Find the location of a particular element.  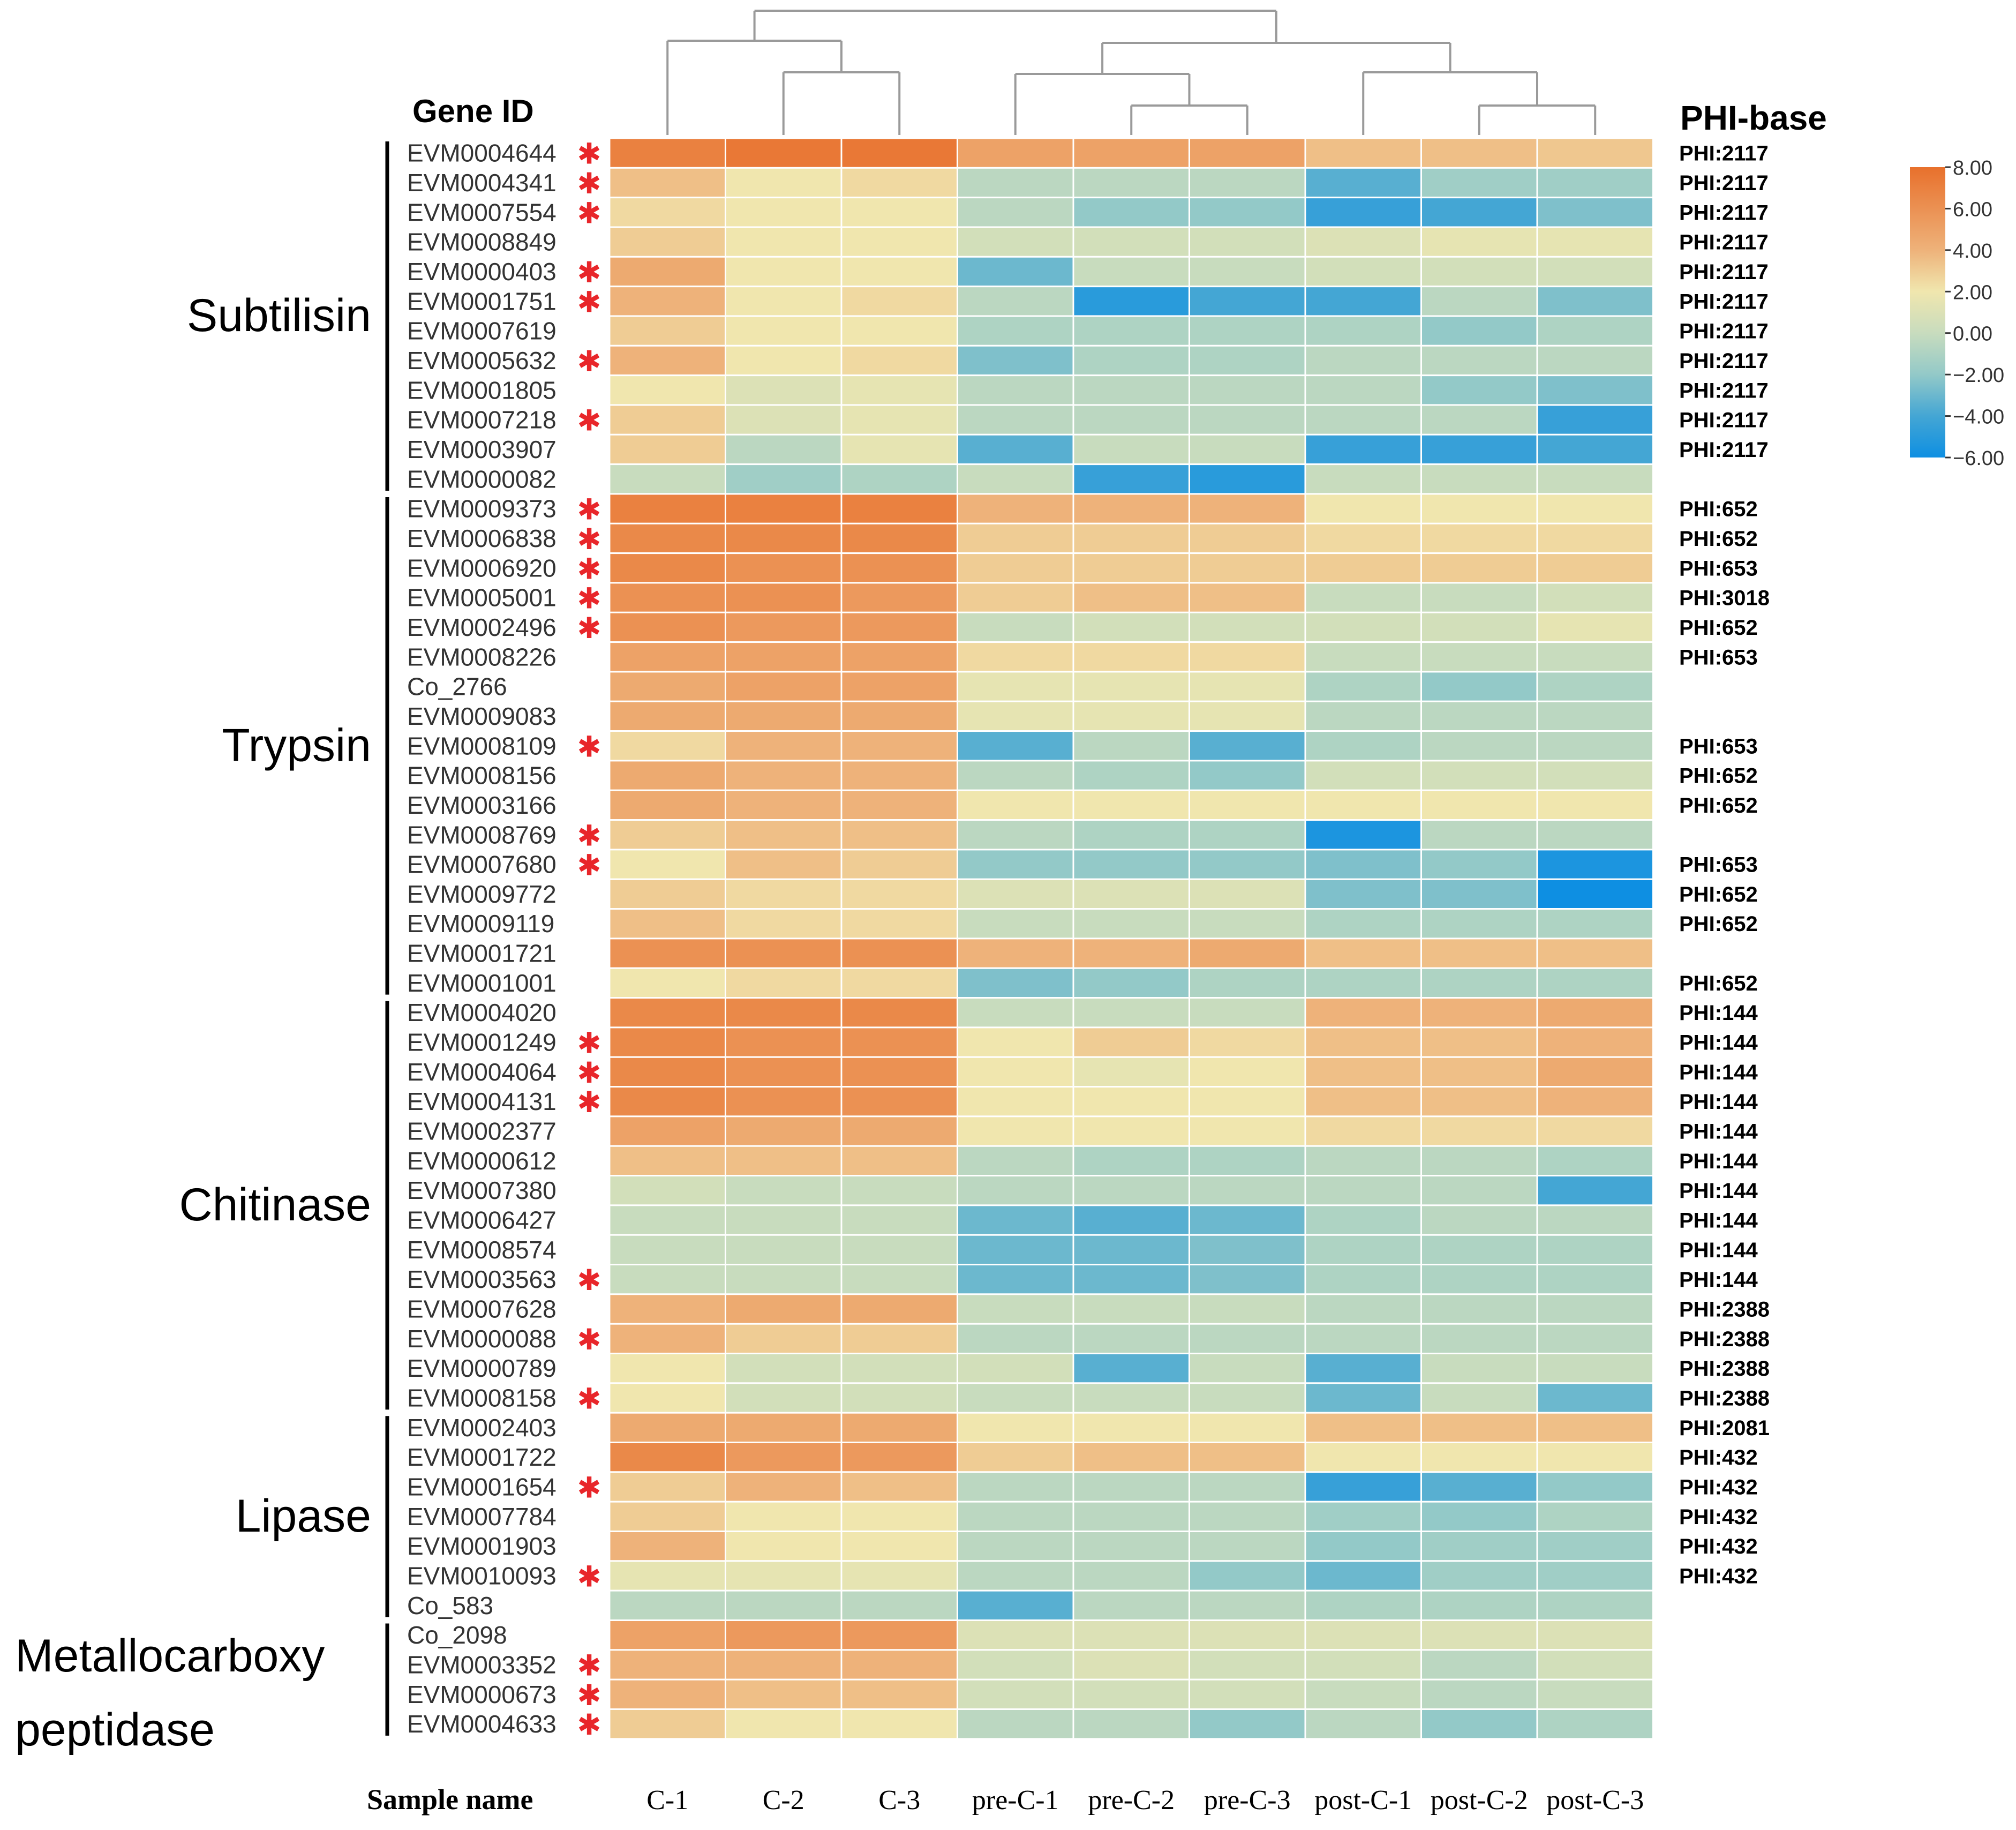

gene-id-label: EVM0002403 is located at coordinates (481, 1428).